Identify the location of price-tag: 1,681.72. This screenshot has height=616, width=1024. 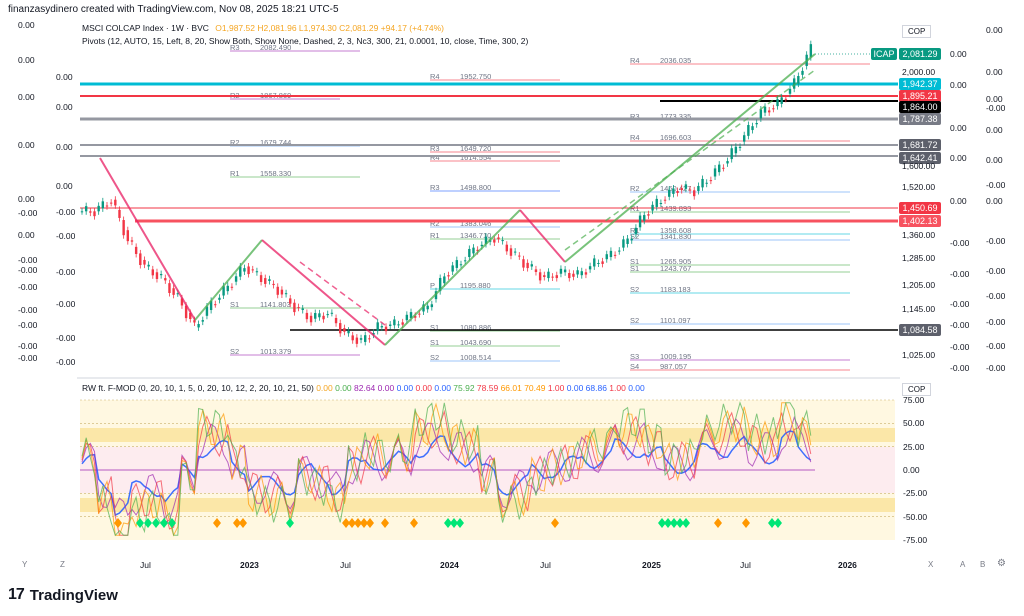
(920, 145).